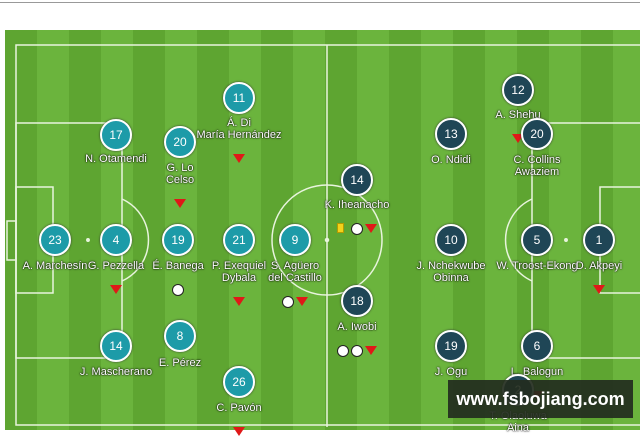  What do you see at coordinates (55, 266) in the screenshot?
I see `player-name: A. Marchesín` at bounding box center [55, 266].